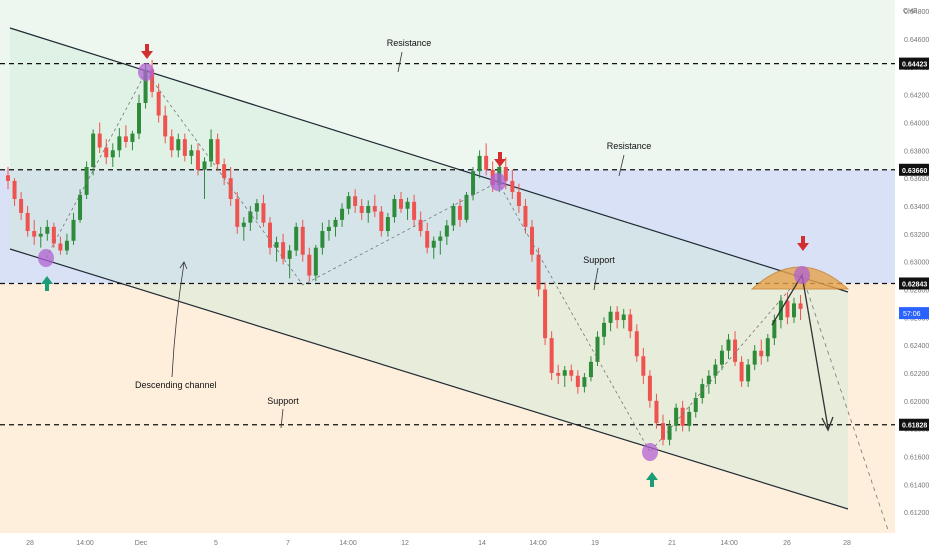  Describe the element at coordinates (288, 543) in the screenshot. I see `x-tick-label: 7` at that location.